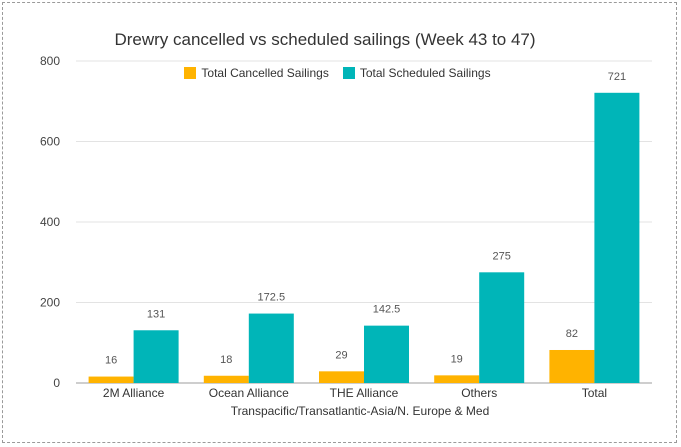 The width and height of the screenshot is (681, 447). What do you see at coordinates (56, 383) in the screenshot?
I see `y-tick-label: 0` at bounding box center [56, 383].